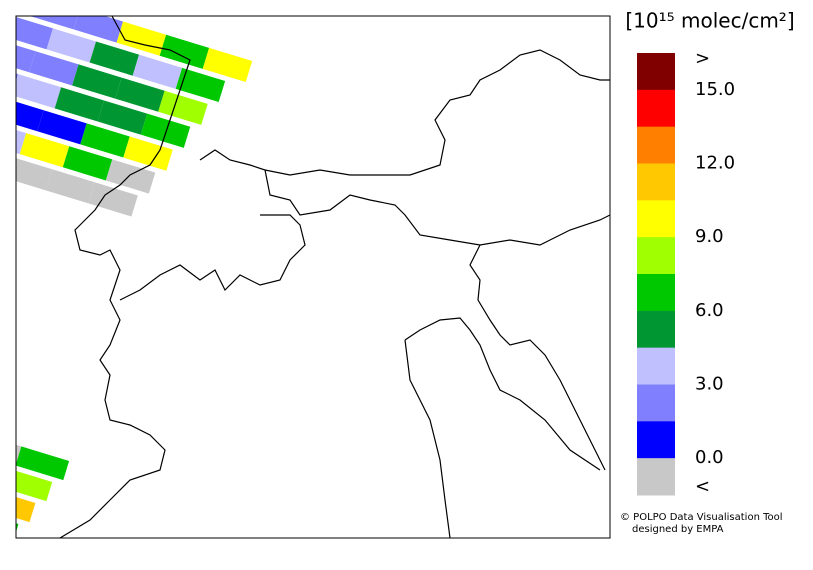  Describe the element at coordinates (686, 272) in the screenshot. I see `colorbar: >15.0 12.0 9.0 6.0 3.0 0.0 <` at that location.